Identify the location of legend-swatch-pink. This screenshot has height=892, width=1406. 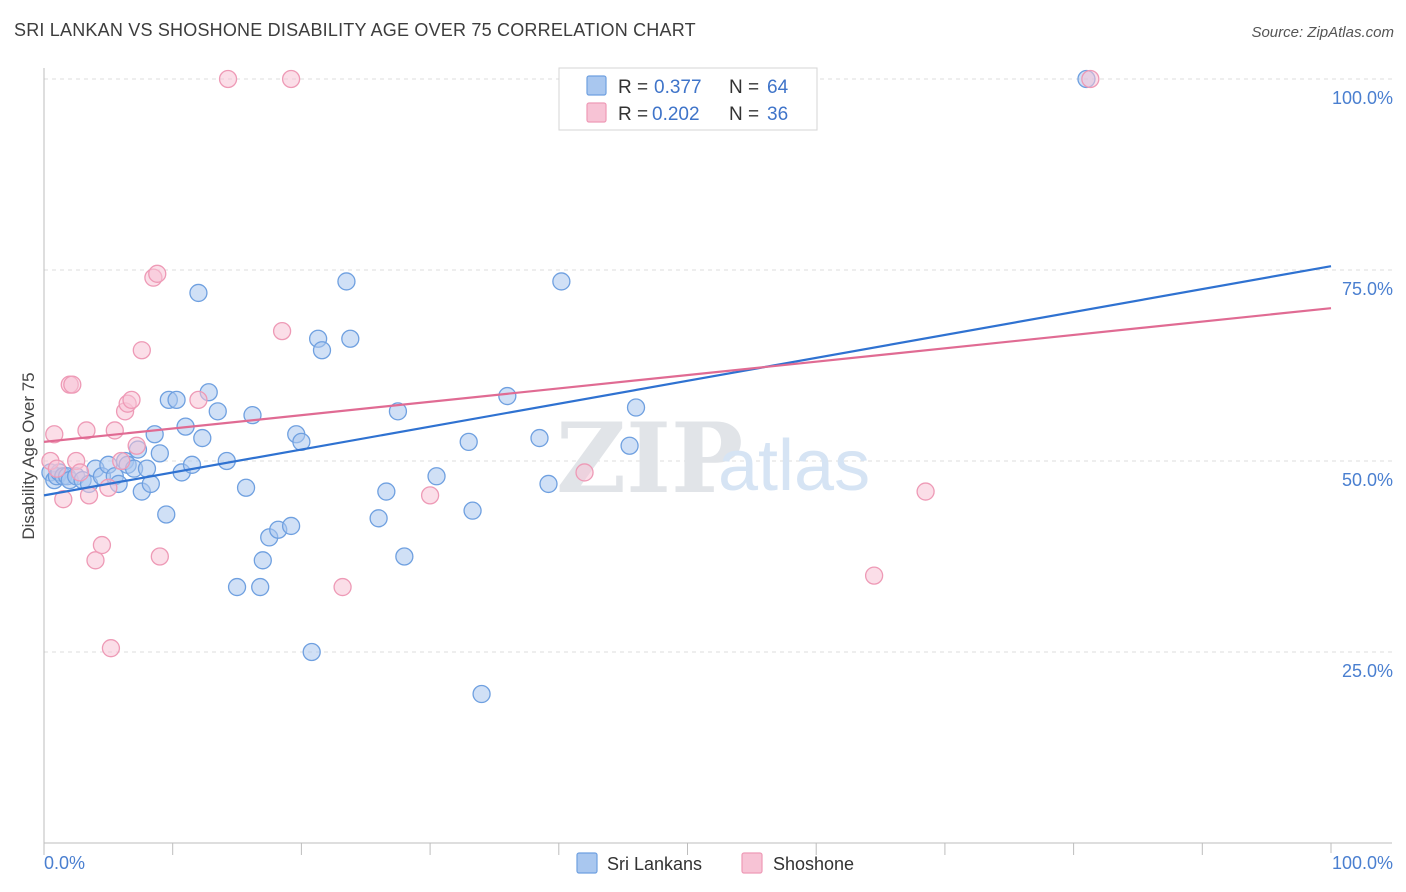
(596, 112).